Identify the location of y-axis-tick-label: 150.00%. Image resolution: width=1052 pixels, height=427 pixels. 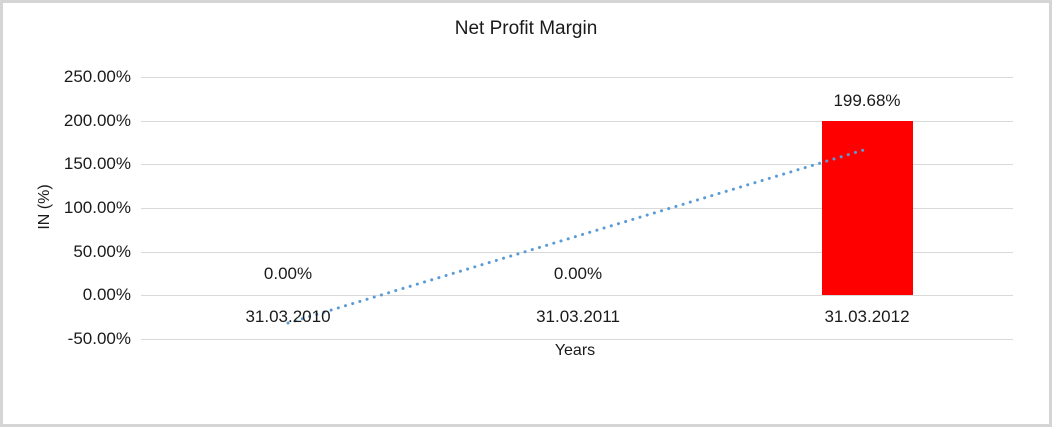
(97, 163).